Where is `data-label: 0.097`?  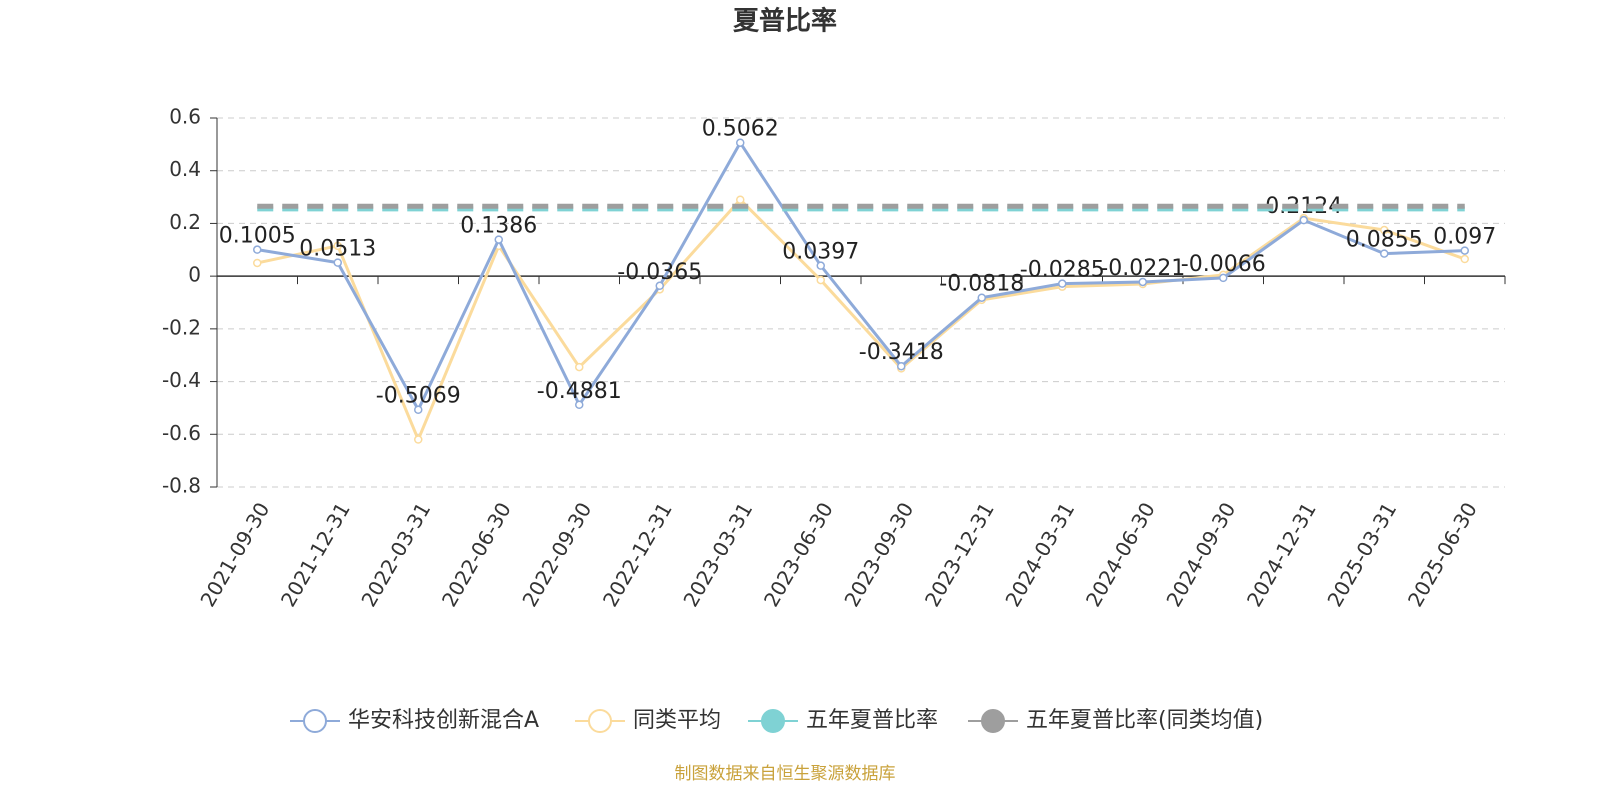
data-label: 0.097 is located at coordinates (1464, 237).